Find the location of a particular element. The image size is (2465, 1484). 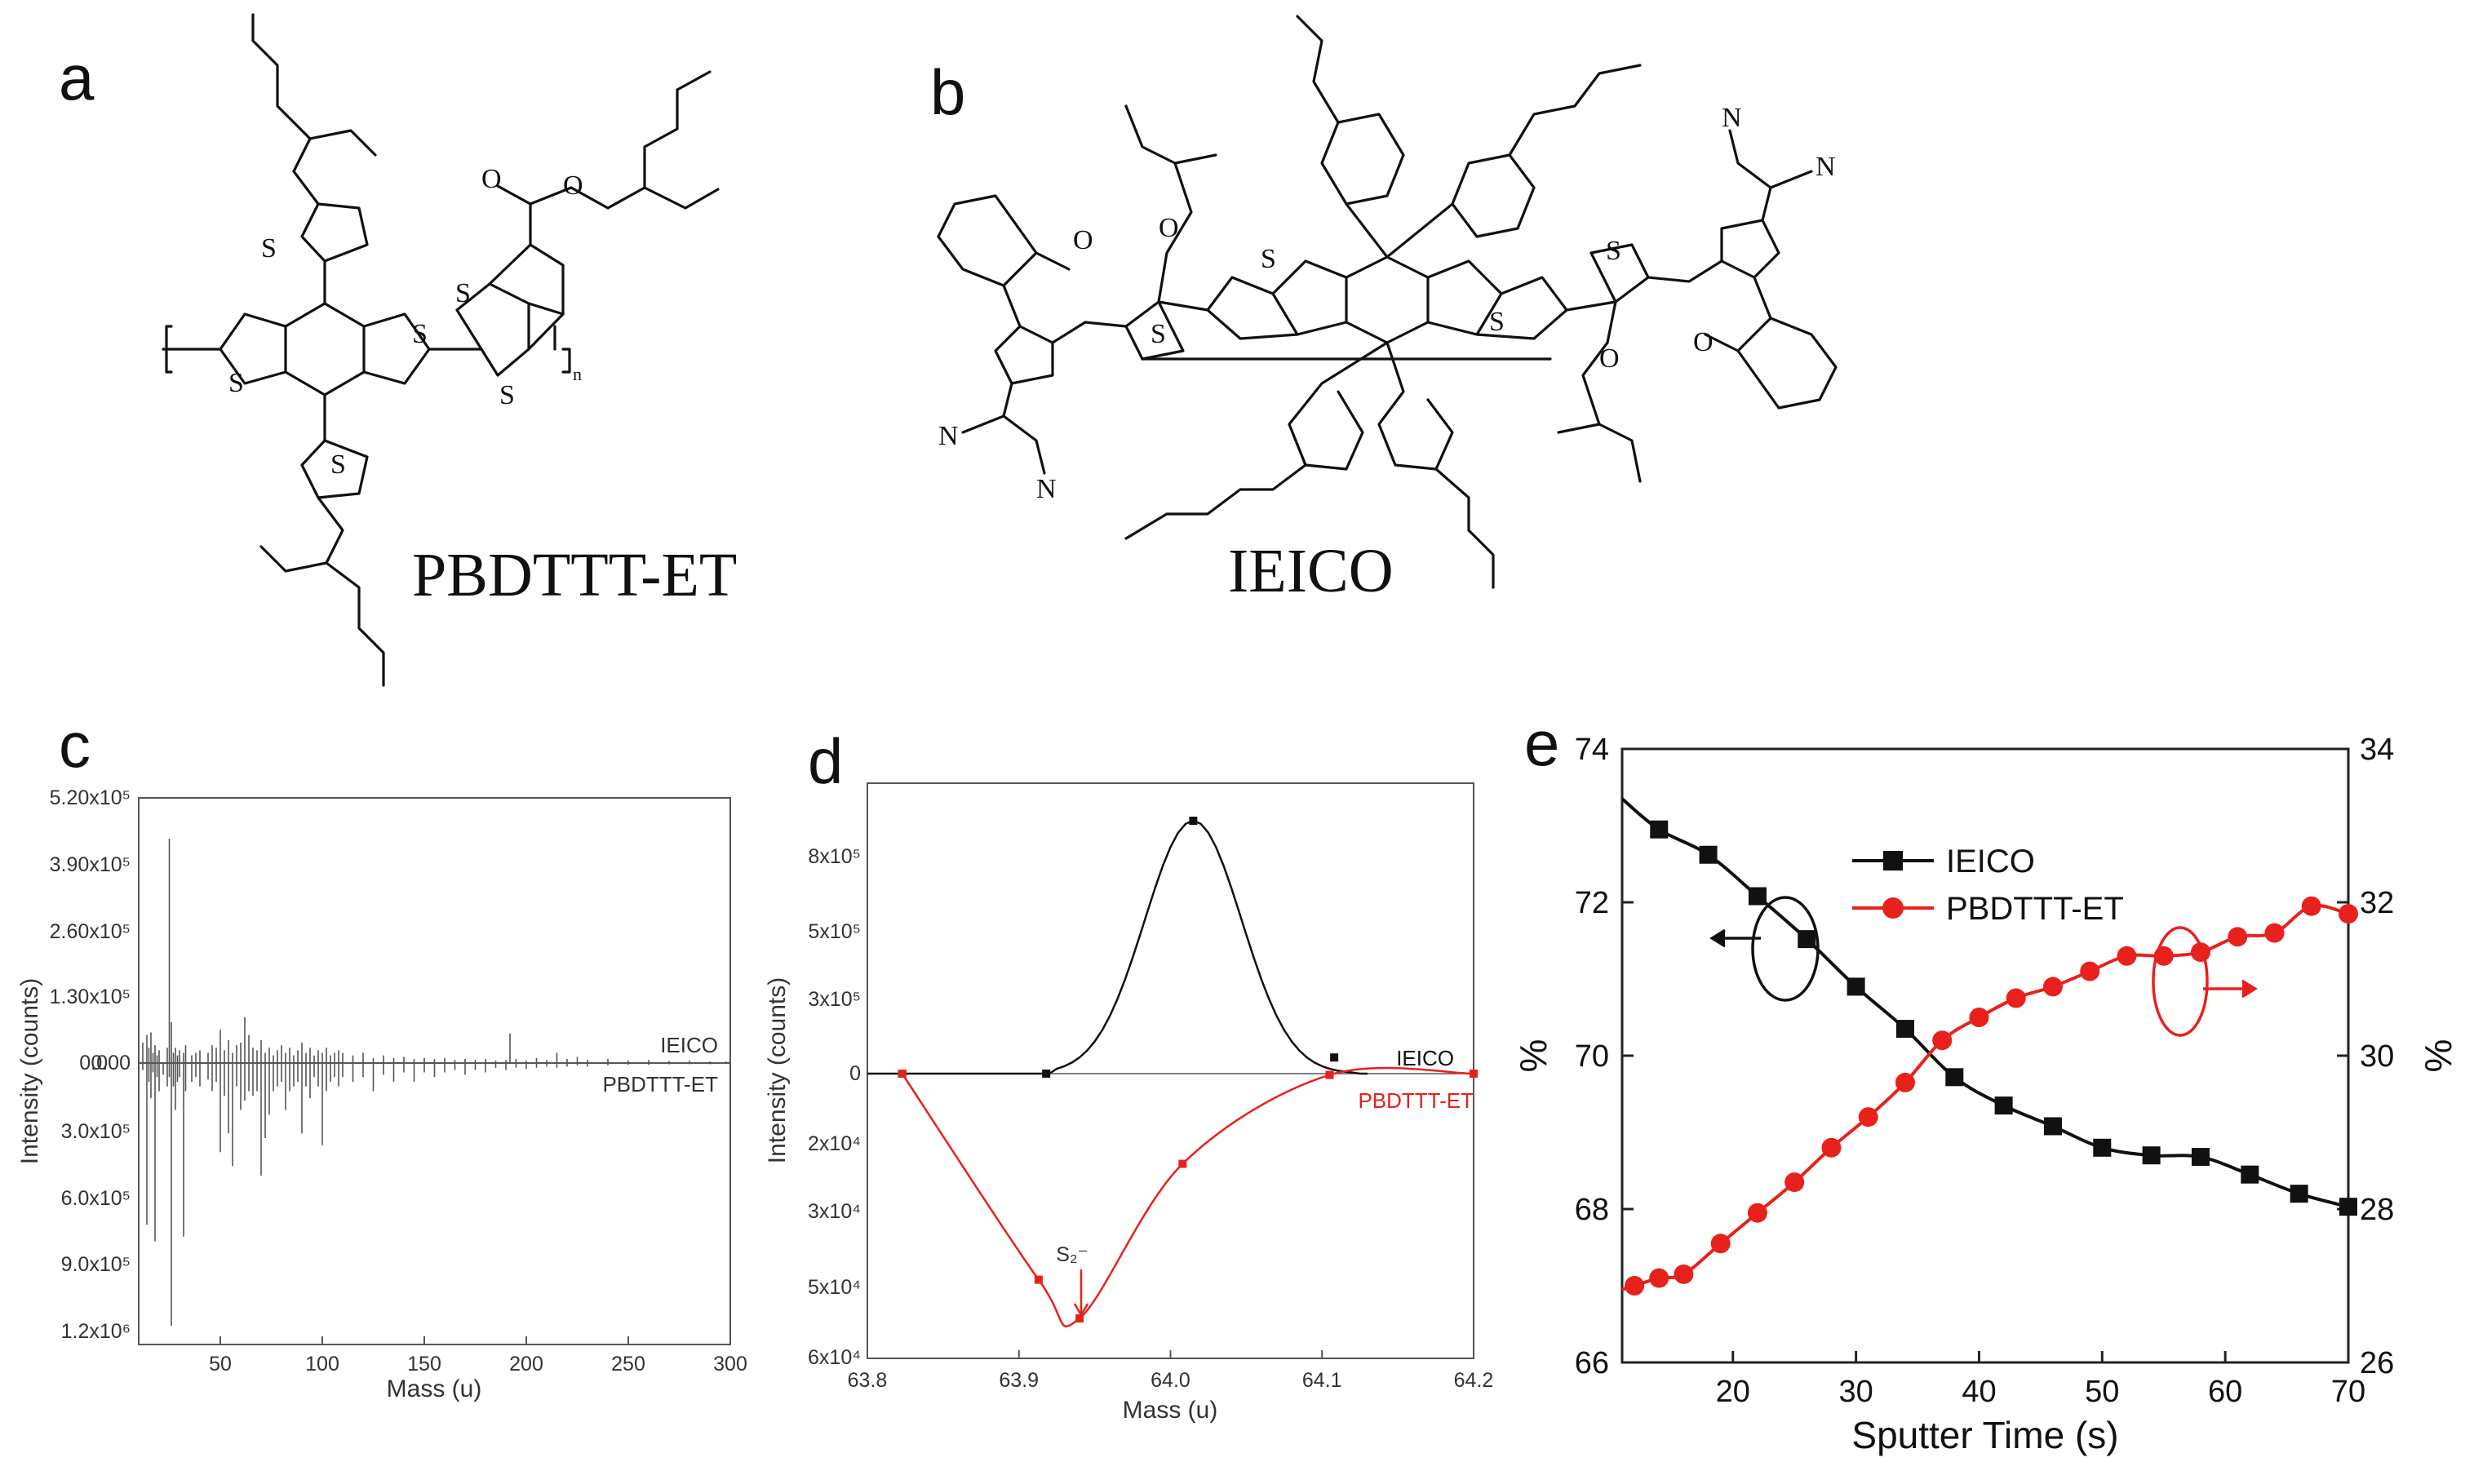

legend-e-marker-ieico is located at coordinates (1893, 860).